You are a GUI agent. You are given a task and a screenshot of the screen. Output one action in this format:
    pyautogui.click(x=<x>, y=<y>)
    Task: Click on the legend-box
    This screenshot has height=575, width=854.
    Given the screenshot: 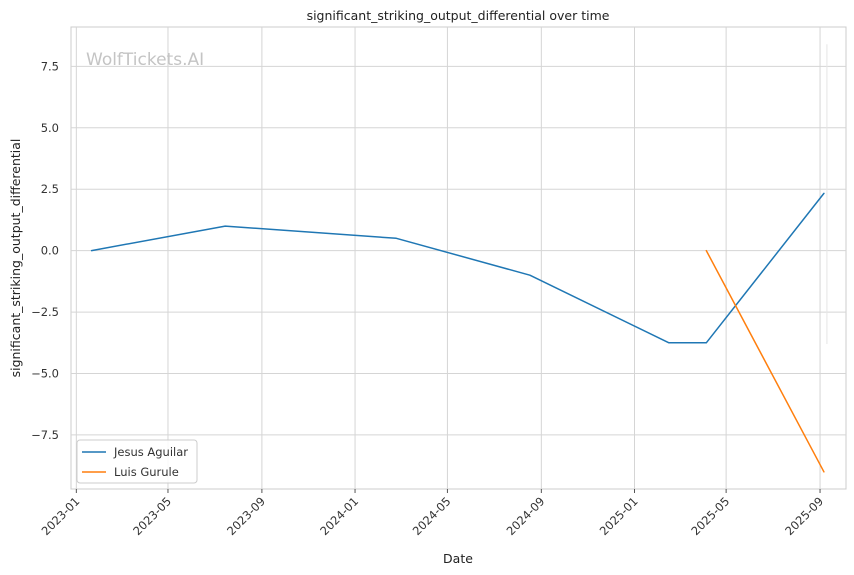 What is the action you would take?
    pyautogui.click(x=137, y=461)
    